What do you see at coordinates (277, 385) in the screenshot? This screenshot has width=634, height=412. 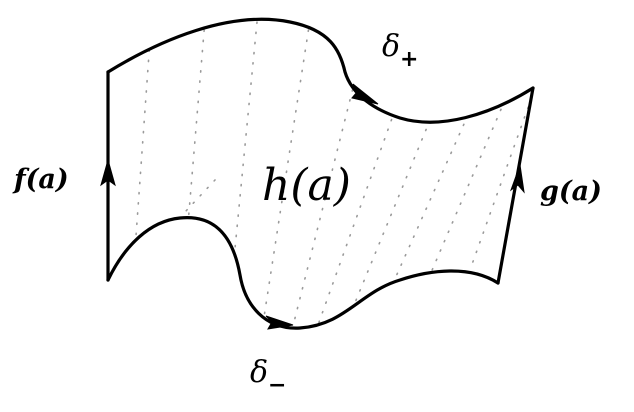 I see `delta-minus-subscript: −` at bounding box center [277, 385].